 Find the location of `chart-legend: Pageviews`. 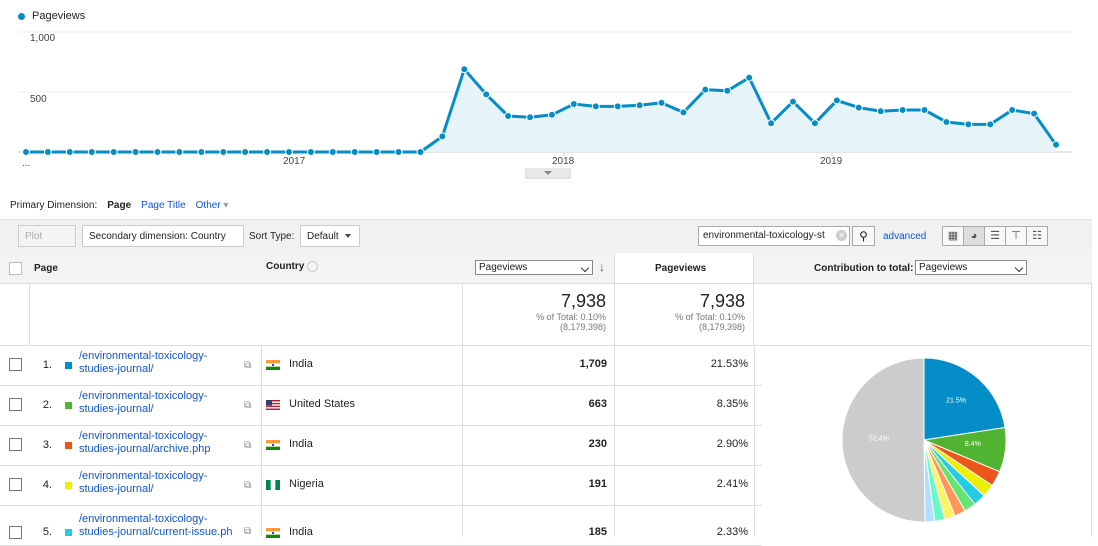

chart-legend: Pageviews is located at coordinates (51, 16).